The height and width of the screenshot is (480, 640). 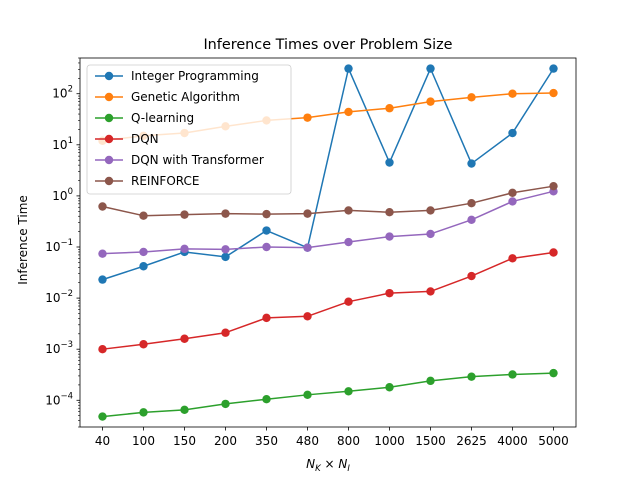 What do you see at coordinates (307, 441) in the screenshot?
I see `x-tick-label: 480` at bounding box center [307, 441].